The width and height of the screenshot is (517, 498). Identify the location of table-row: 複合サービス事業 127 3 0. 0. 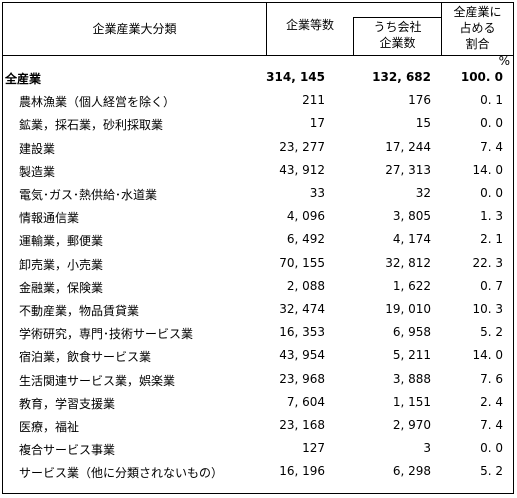
(258, 448).